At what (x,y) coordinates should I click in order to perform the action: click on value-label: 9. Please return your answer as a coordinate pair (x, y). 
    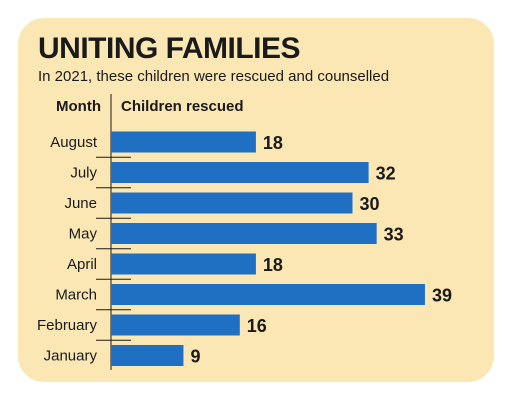
    Looking at the image, I should click on (195, 357).